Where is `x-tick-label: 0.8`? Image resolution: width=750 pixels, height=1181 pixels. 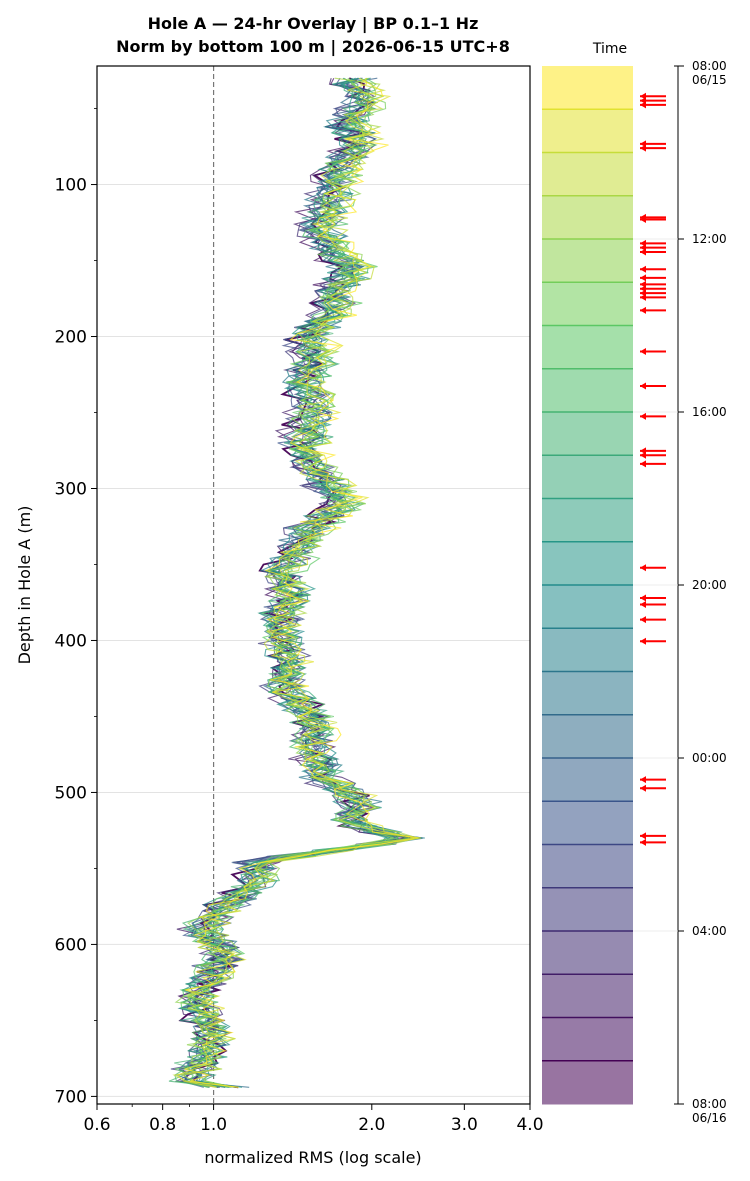
x-tick-label: 0.8 is located at coordinates (162, 1125).